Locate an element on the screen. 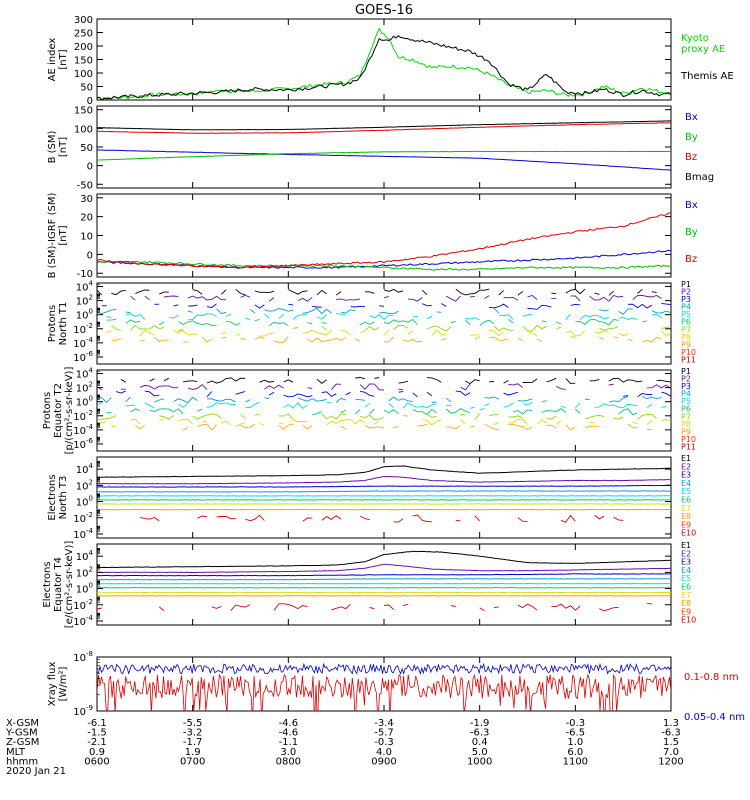 This screenshot has width=750, height=800. legend-entry: E1 is located at coordinates (686, 545).